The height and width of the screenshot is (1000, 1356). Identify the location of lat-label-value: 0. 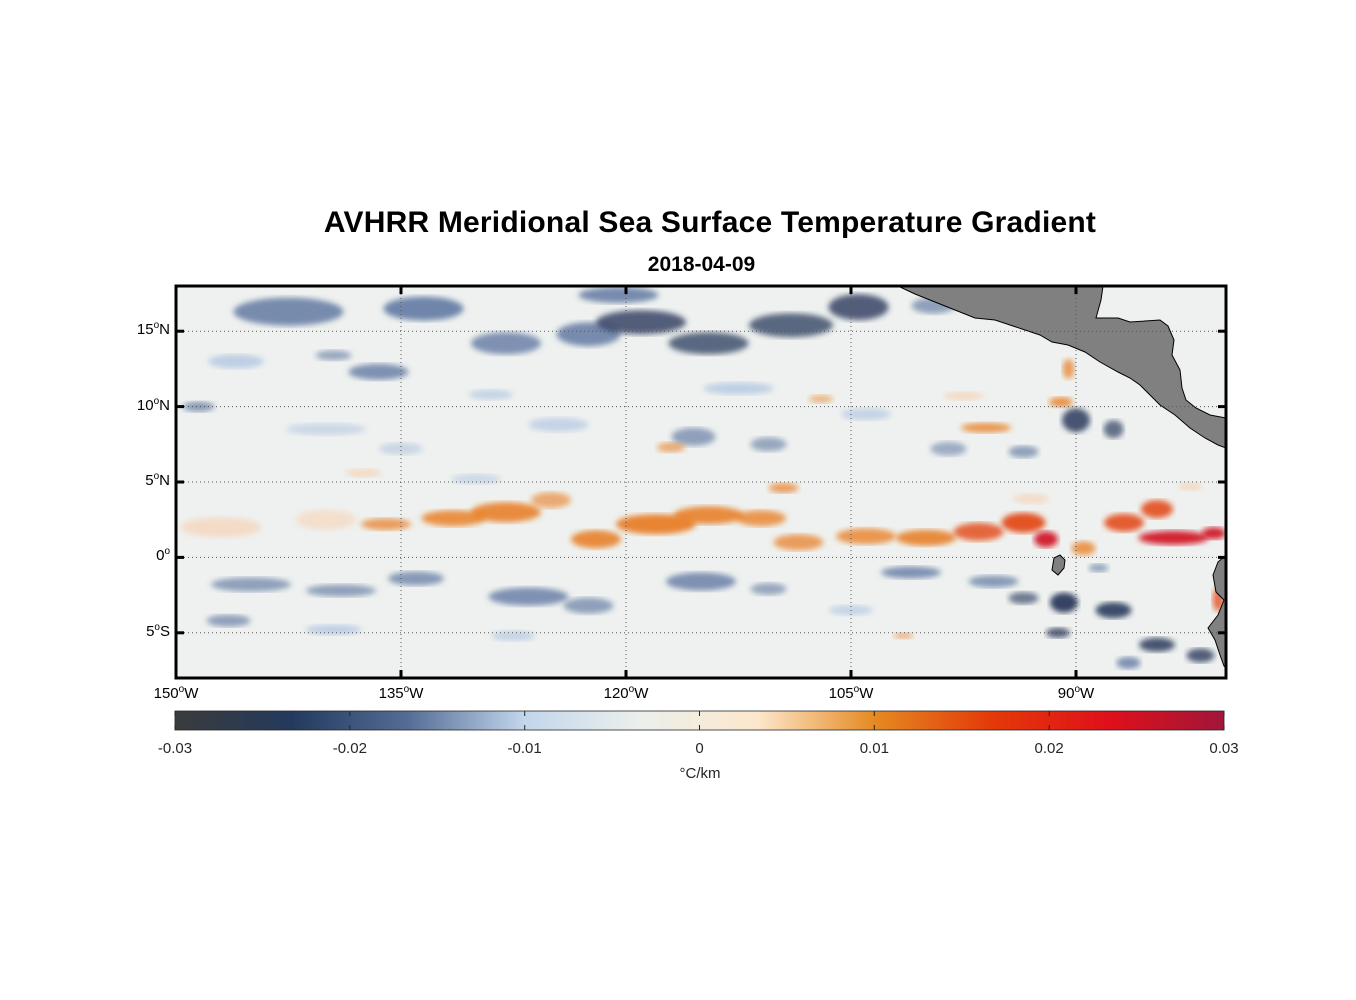
(160, 556).